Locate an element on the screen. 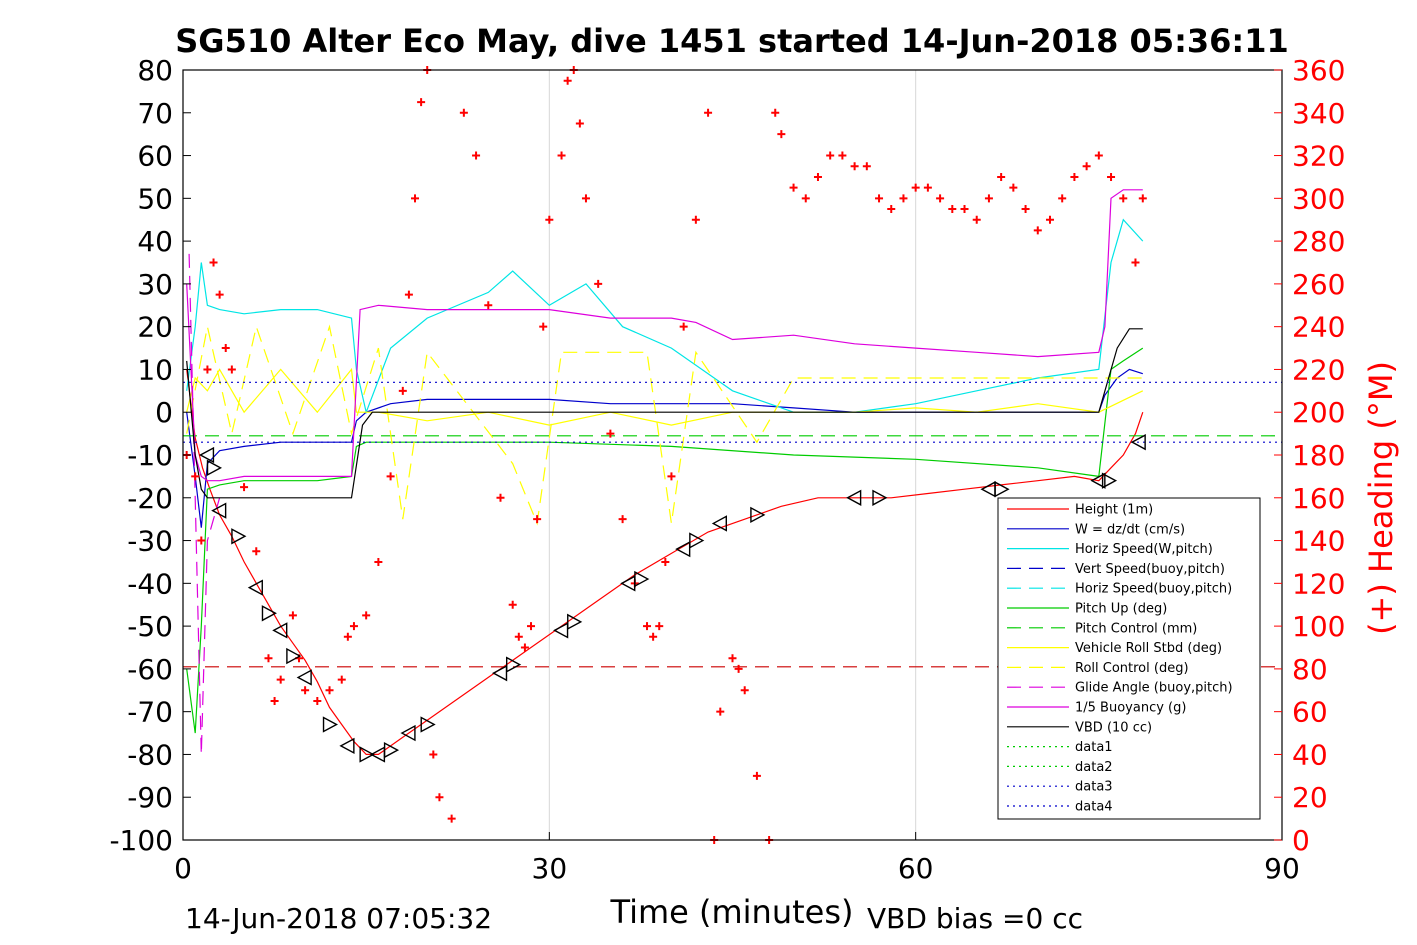  y2-tick-label: 360 is located at coordinates (1318, 70).